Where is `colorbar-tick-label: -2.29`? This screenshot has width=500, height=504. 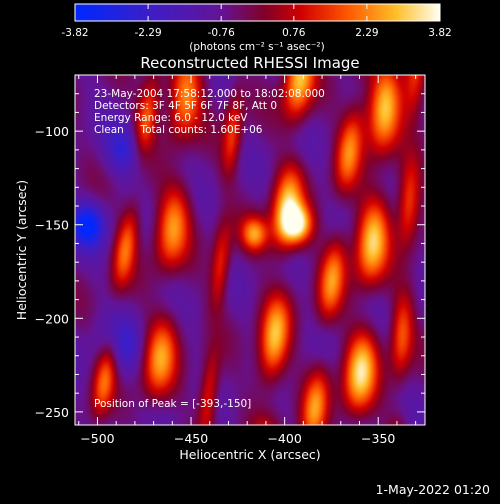 colorbar-tick-label: -2.29 is located at coordinates (148, 33).